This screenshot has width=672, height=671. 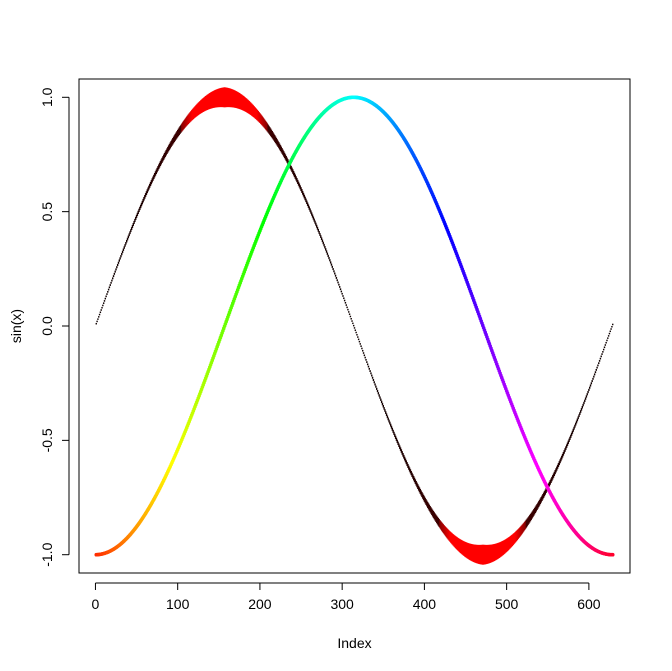 What do you see at coordinates (260, 604) in the screenshot?
I see `x-tick-label: 200` at bounding box center [260, 604].